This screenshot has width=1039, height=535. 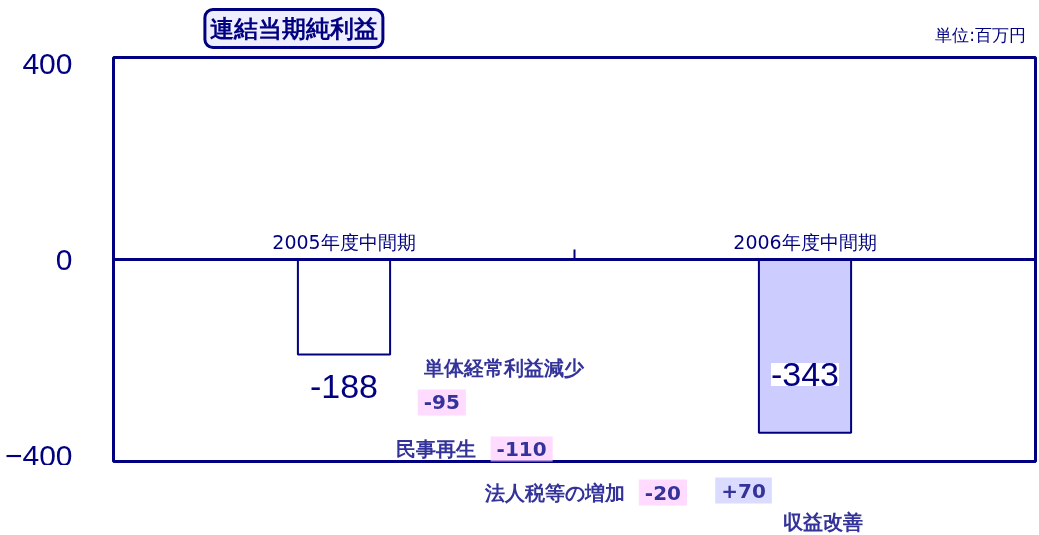 I want to click on annotation: -110, so click(x=521, y=449).